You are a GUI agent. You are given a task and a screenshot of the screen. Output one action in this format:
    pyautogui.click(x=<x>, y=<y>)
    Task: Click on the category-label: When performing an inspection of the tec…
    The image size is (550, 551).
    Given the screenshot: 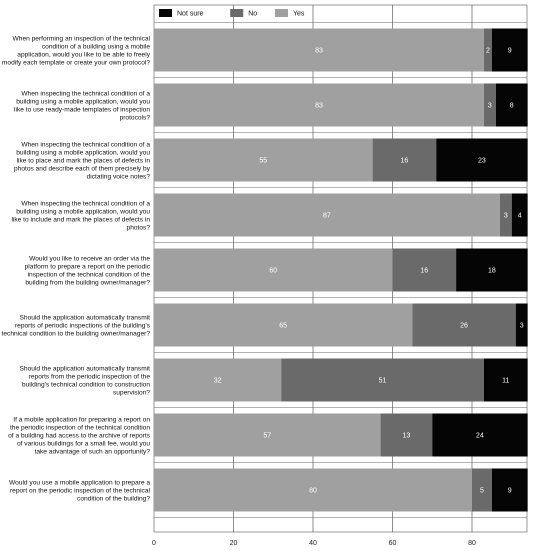 What is the action you would take?
    pyautogui.click(x=76, y=50)
    